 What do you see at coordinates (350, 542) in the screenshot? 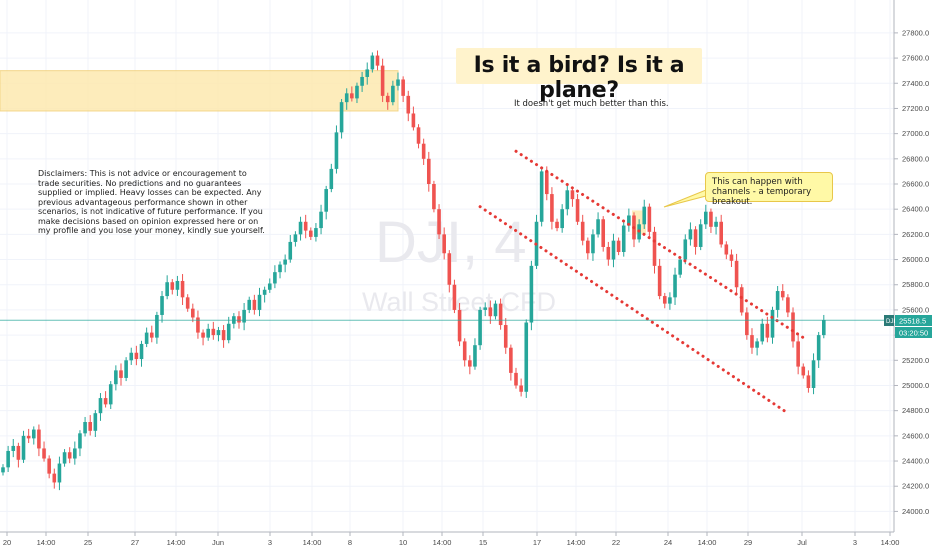
I see `x-tick-label: 8` at bounding box center [350, 542].